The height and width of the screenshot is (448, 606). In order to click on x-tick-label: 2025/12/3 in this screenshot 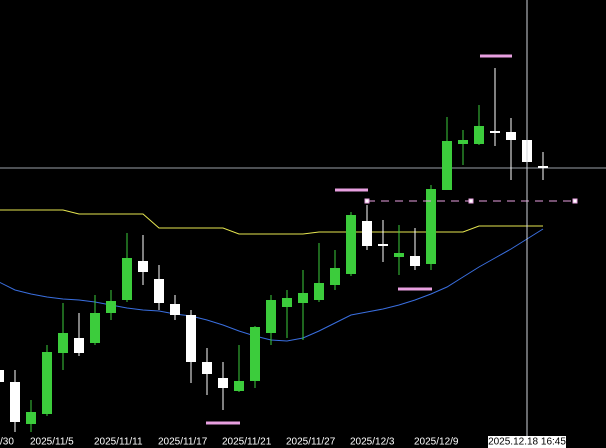, I will do `click(372, 442)`.